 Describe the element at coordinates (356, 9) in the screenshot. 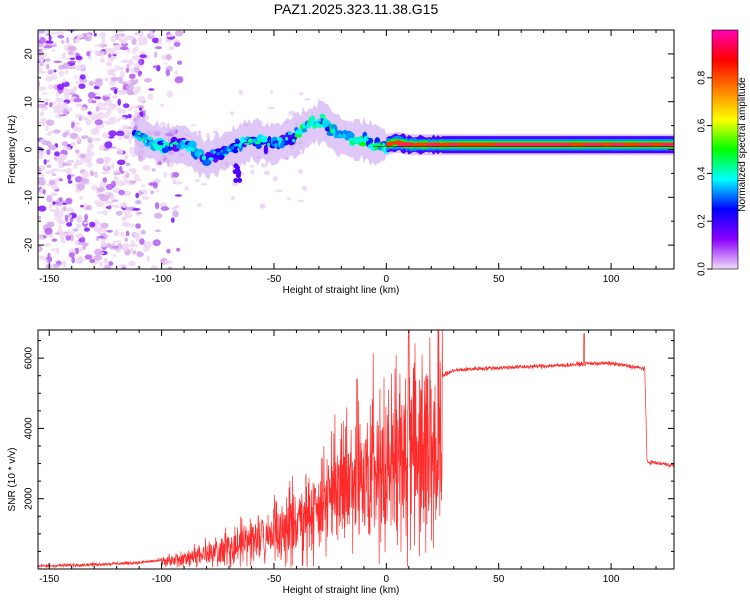

I see `figure-title: PAZ1.2025.323.11.38.G15` at that location.